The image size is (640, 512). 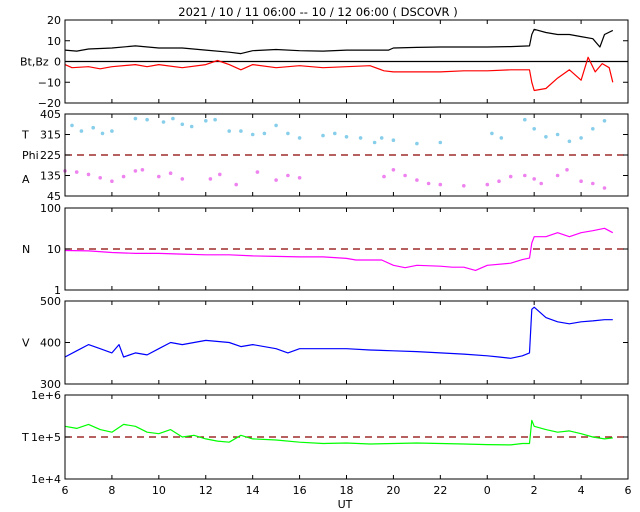 What do you see at coordinates (25, 437) in the screenshot?
I see `y-axis-label-temperature: T` at bounding box center [25, 437].